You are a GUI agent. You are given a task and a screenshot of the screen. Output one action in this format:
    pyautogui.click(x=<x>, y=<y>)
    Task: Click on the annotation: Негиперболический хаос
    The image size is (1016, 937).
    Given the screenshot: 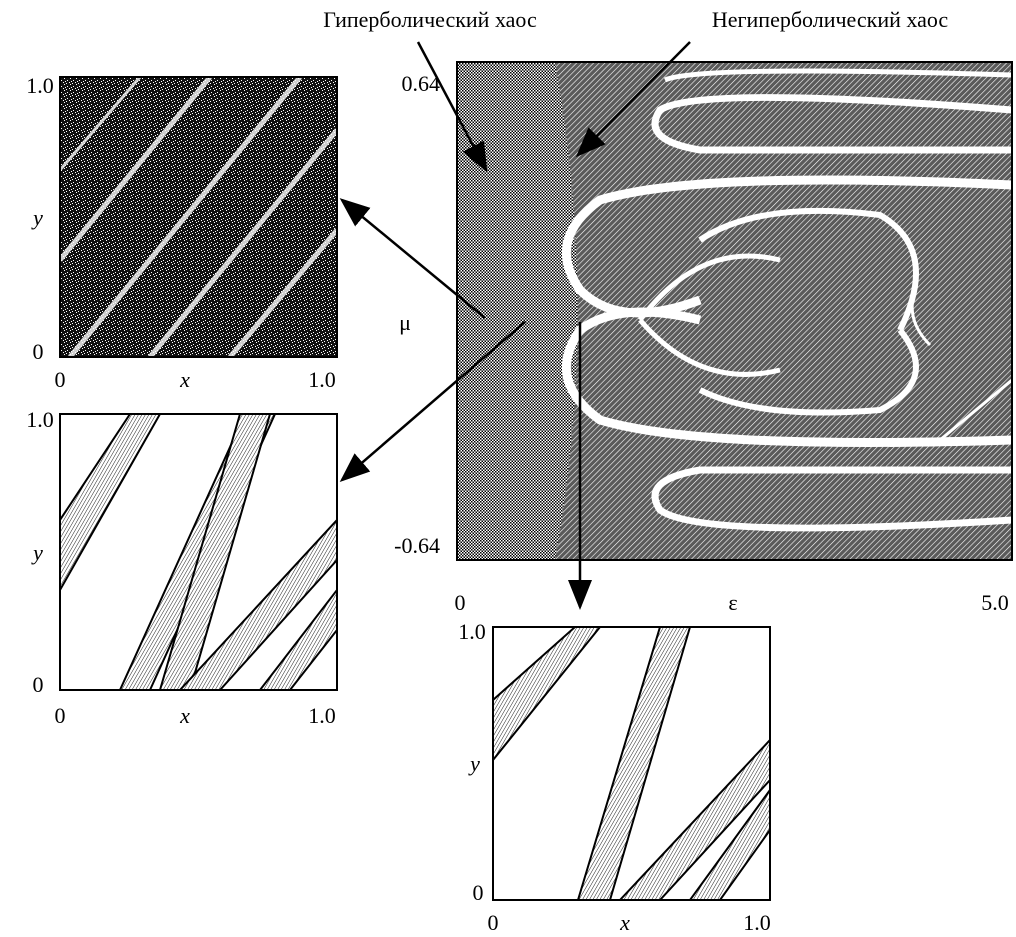 What is the action you would take?
    pyautogui.click(x=830, y=19)
    